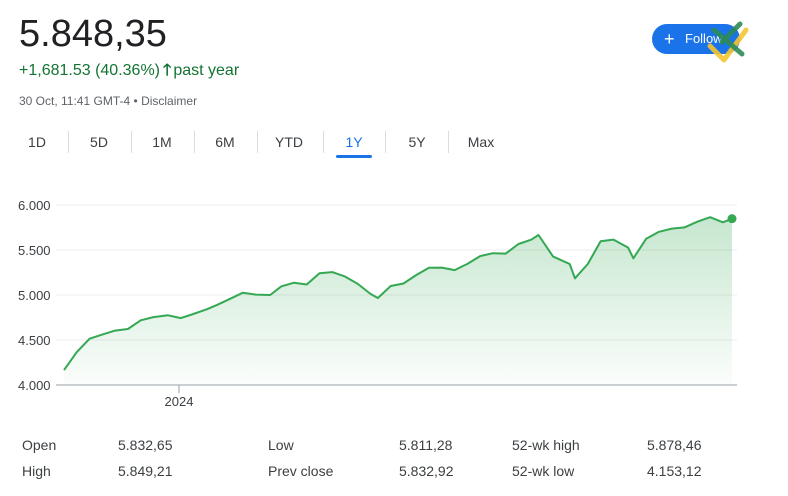  Describe the element at coordinates (728, 42) in the screenshot. I see `checkmark-logo-icon` at that location.